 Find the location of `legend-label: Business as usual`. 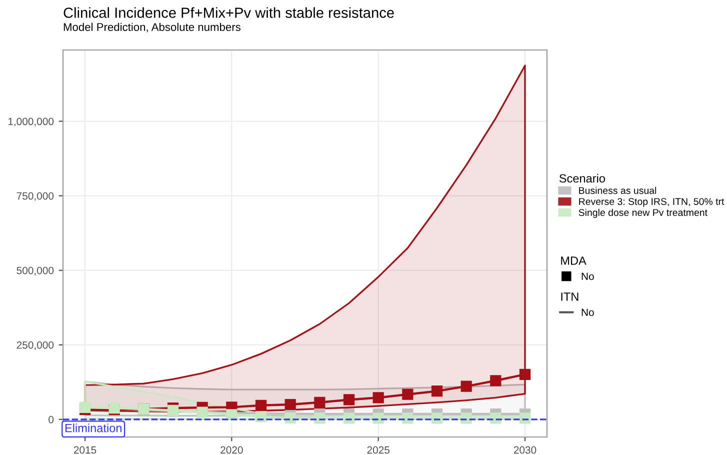

legend-label: Business as usual is located at coordinates (617, 190).